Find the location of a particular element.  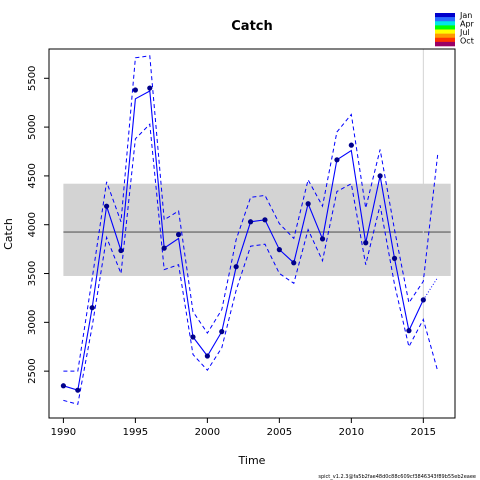

y-tick-label: 3500 is located at coordinates (32, 273).